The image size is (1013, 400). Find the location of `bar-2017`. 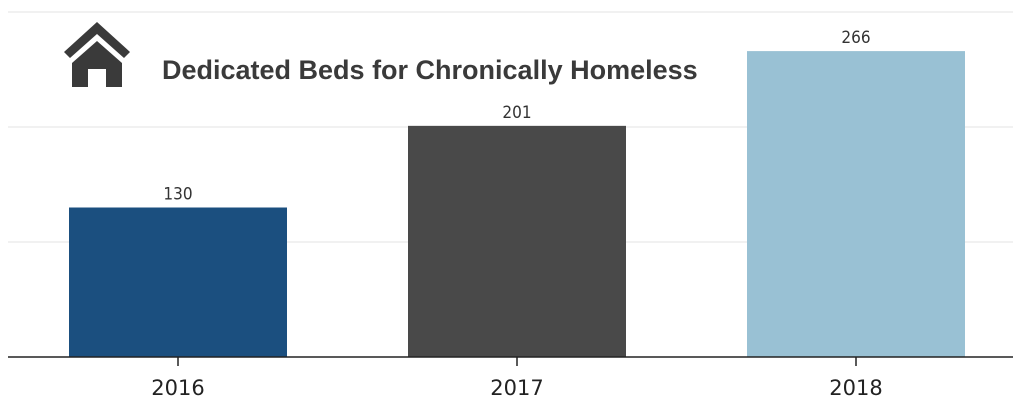

bar-2017 is located at coordinates (517, 241).